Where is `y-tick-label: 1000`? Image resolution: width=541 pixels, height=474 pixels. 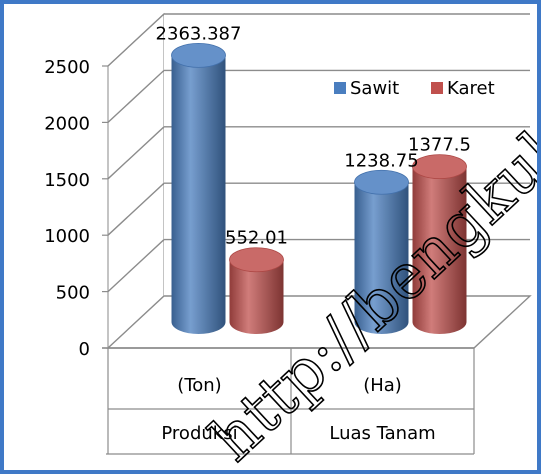
y-tick-label: 1000 is located at coordinates (67, 236).